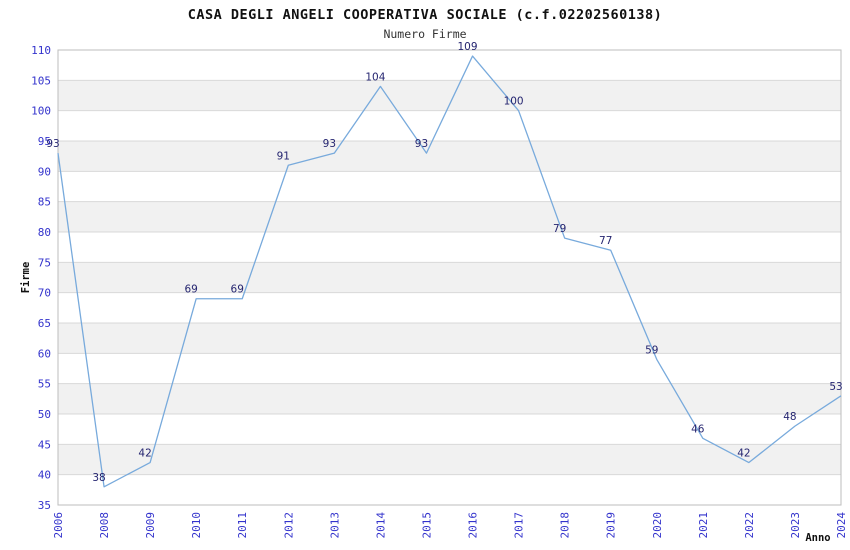  I want to click on data-point-label: 91, so click(283, 156).